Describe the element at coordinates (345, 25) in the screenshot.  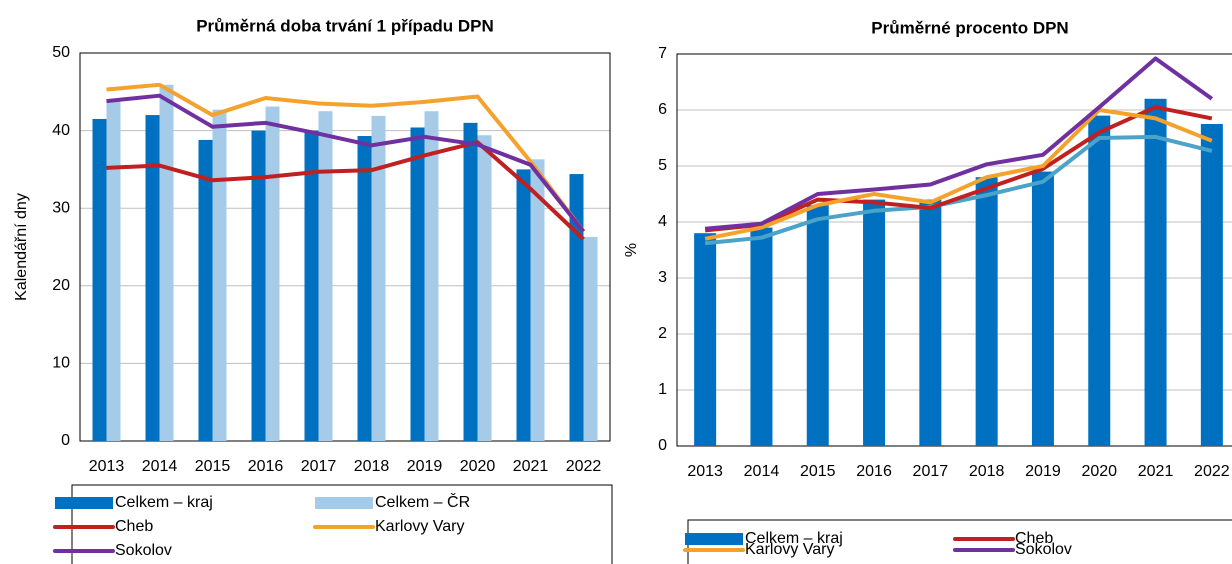
I see `chart-title: Průměrná doba trvání 1 případu DPN` at that location.